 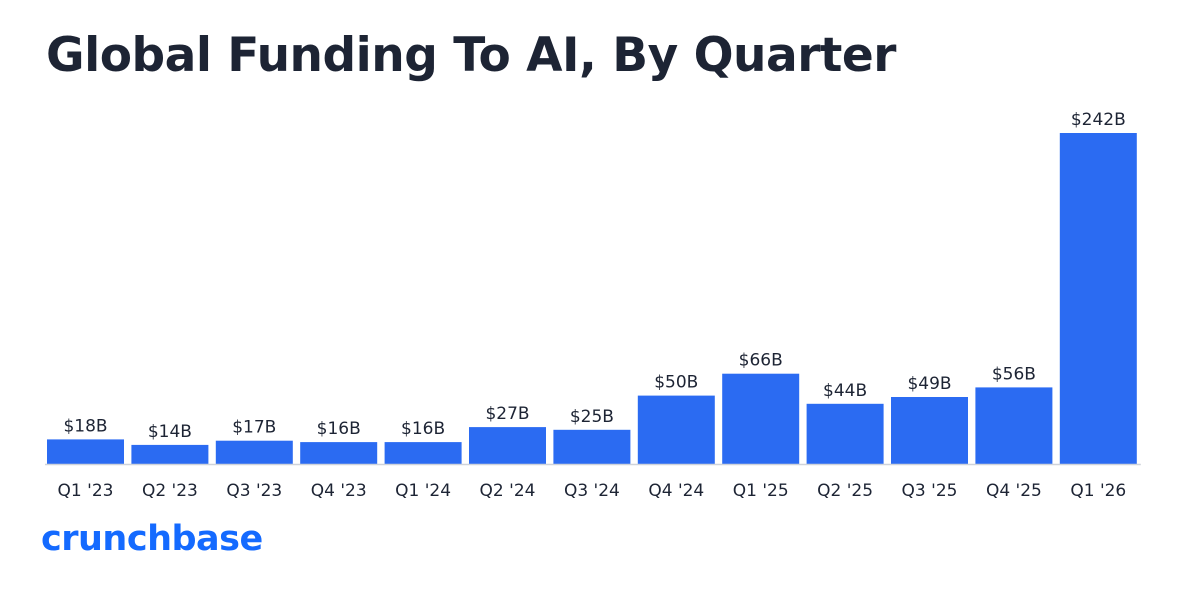 What do you see at coordinates (1098, 120) in the screenshot?
I see `bar-value-label: $242B` at bounding box center [1098, 120].